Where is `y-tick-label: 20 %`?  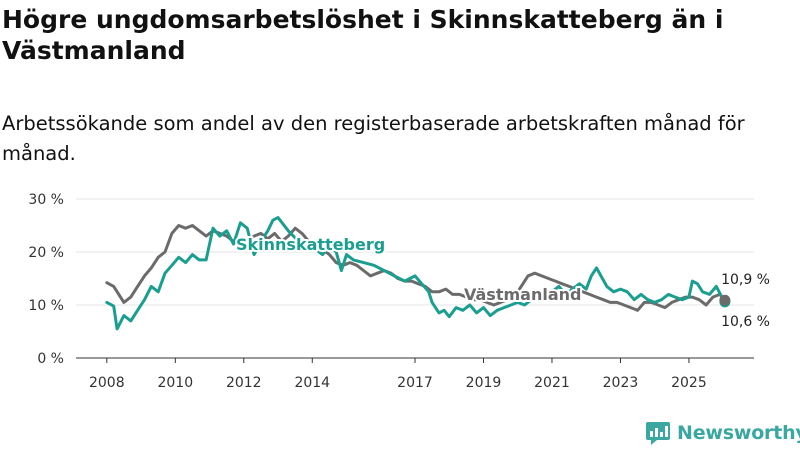
y-tick-label: 20 % is located at coordinates (46, 253).